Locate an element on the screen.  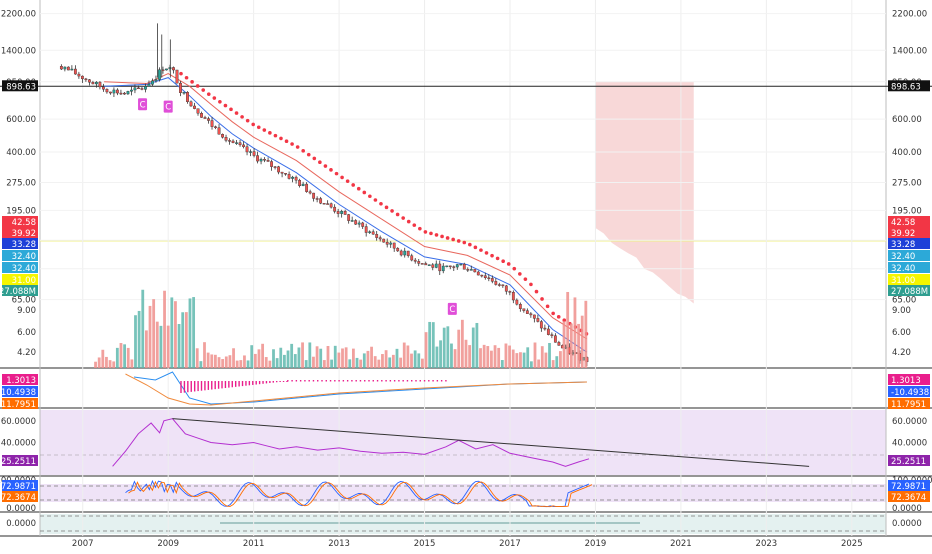
x-tick-label: 2013 is located at coordinates (339, 544).